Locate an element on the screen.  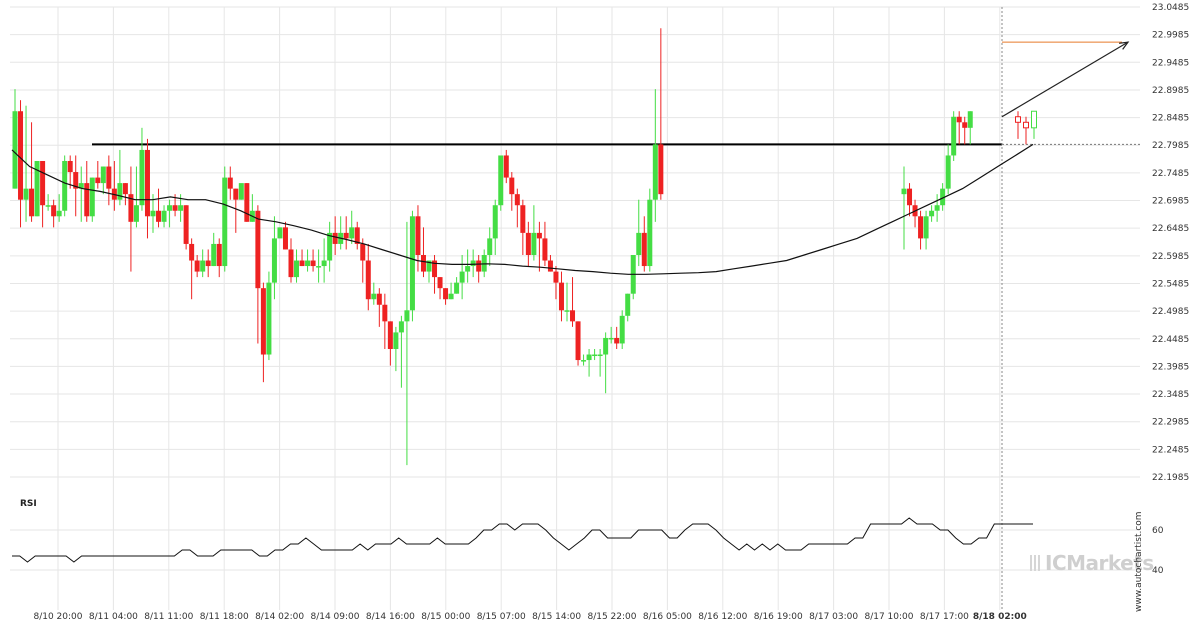
price-tick-label: 22.6485 is located at coordinates (1170, 229).